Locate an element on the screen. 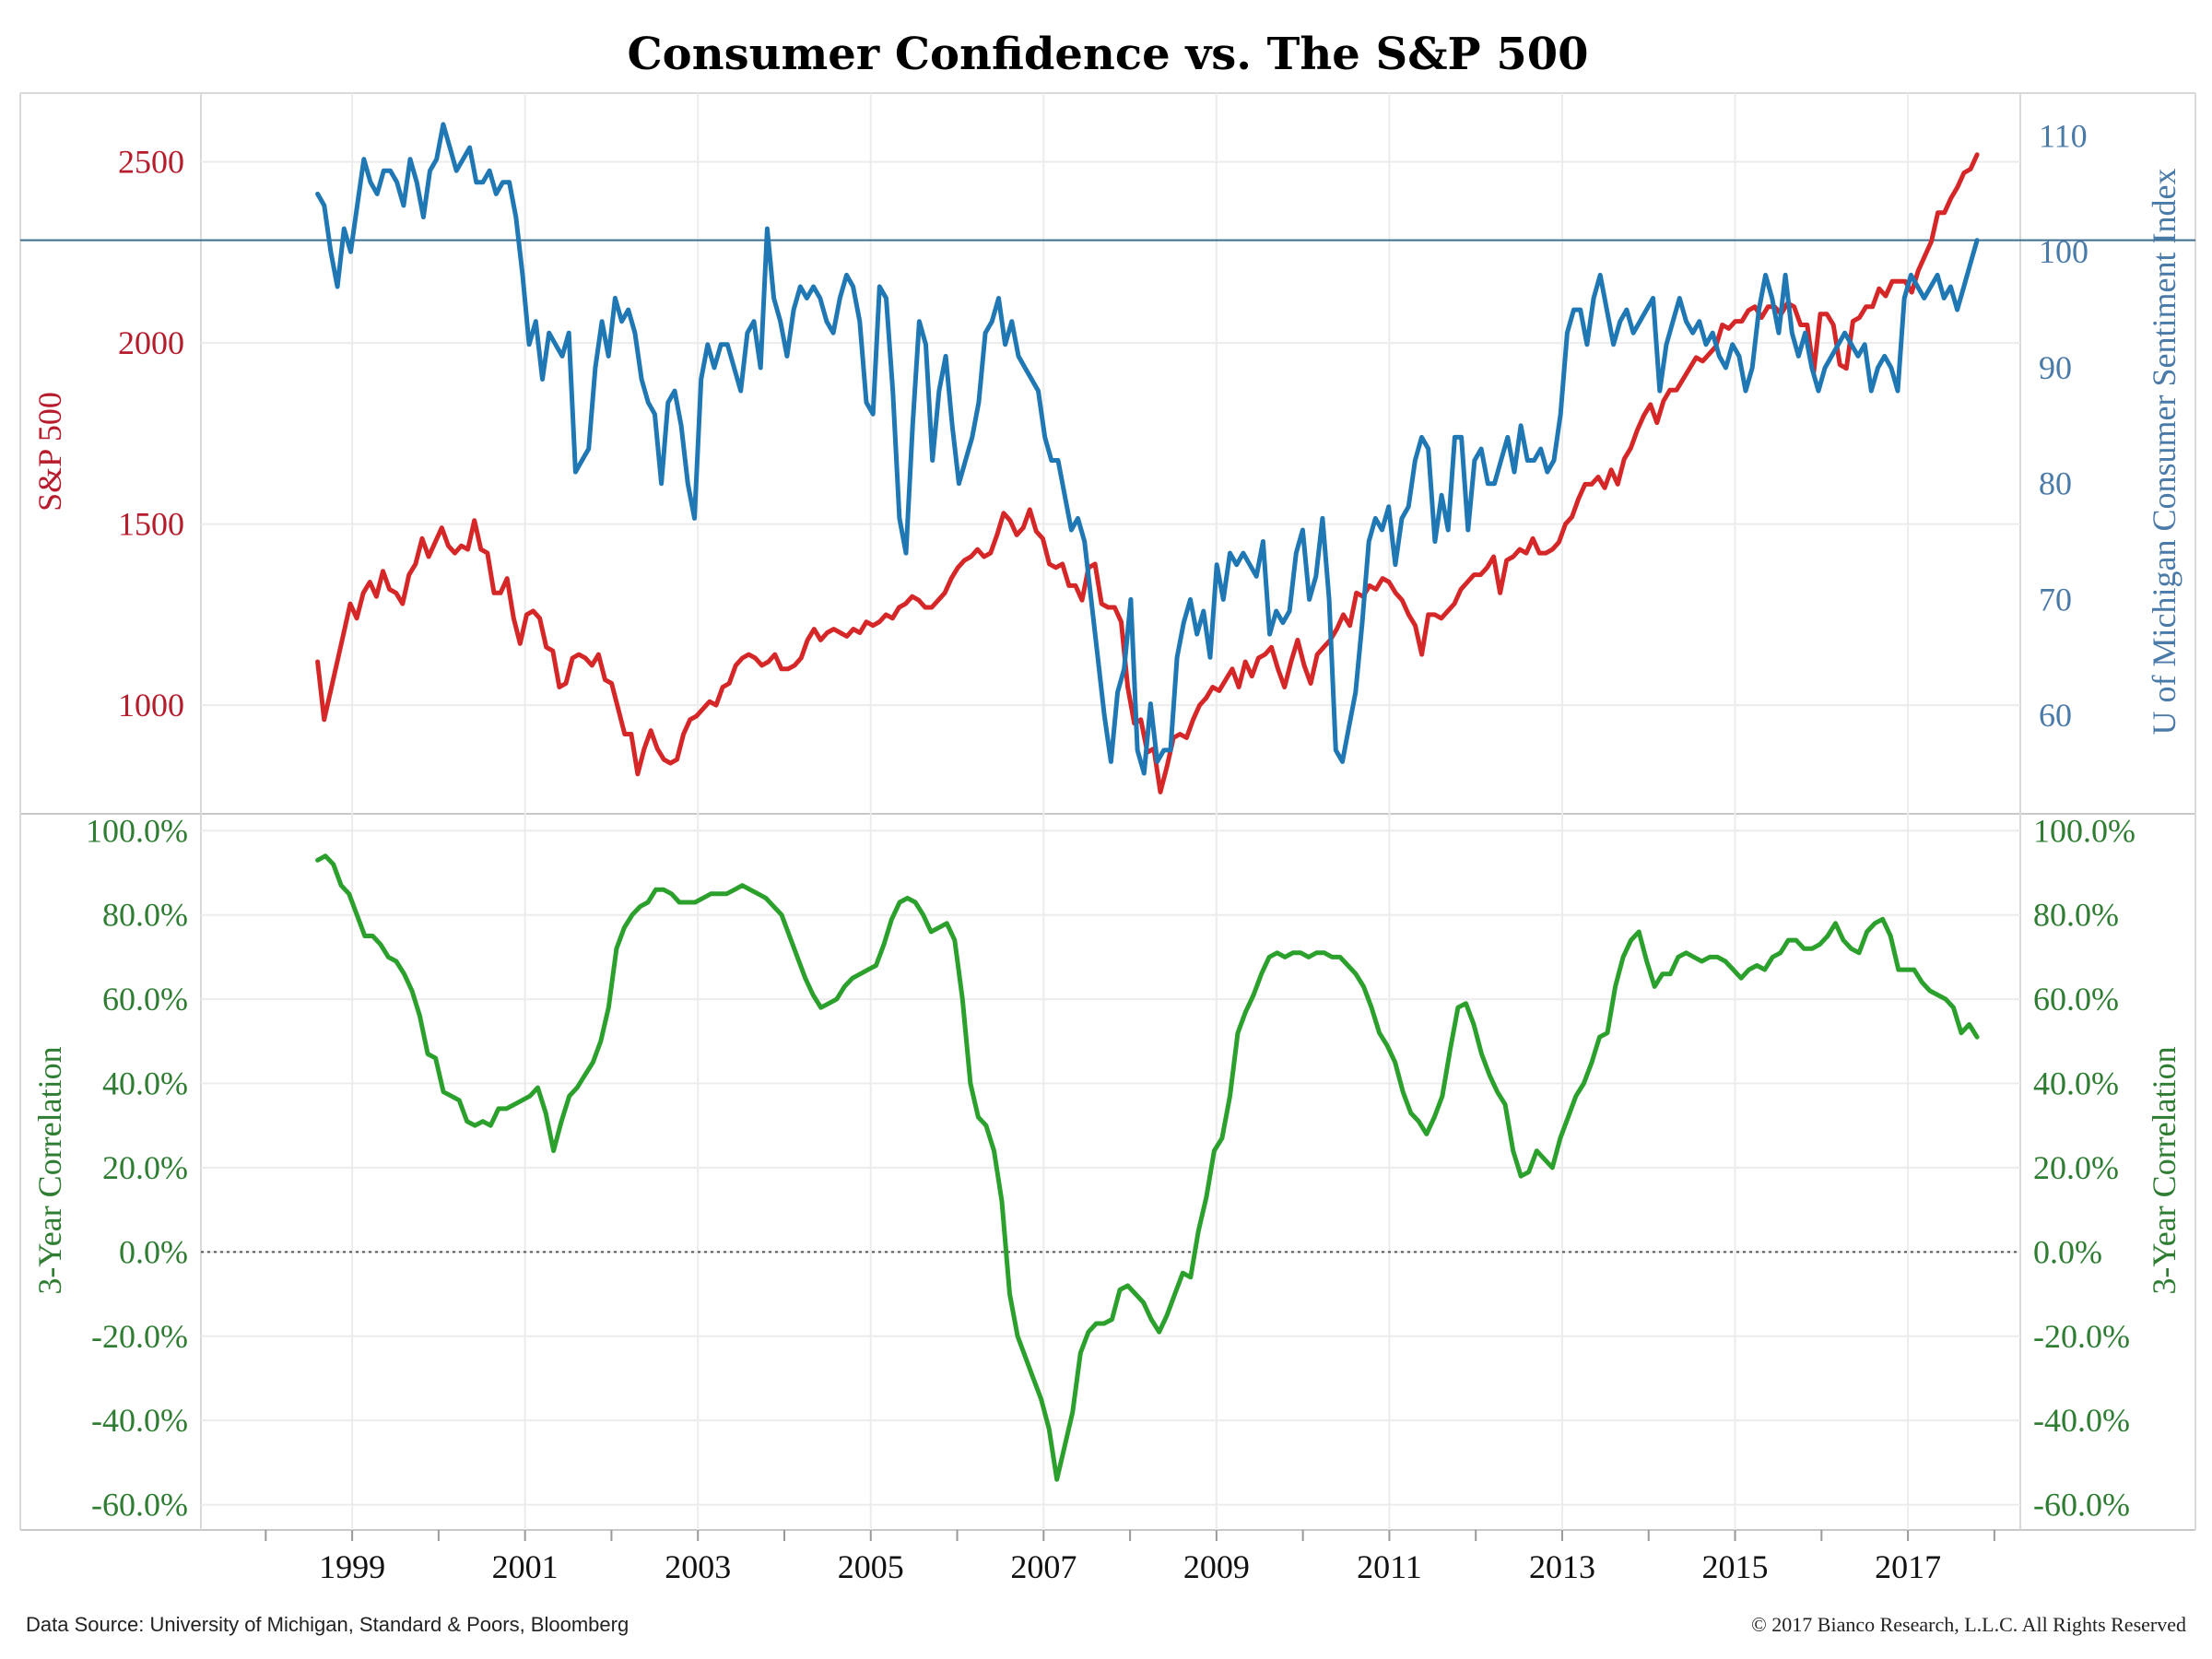 Image resolution: width=2212 pixels, height=1659 pixels. correlation-tick-label-left: -20.0% is located at coordinates (139, 1336).